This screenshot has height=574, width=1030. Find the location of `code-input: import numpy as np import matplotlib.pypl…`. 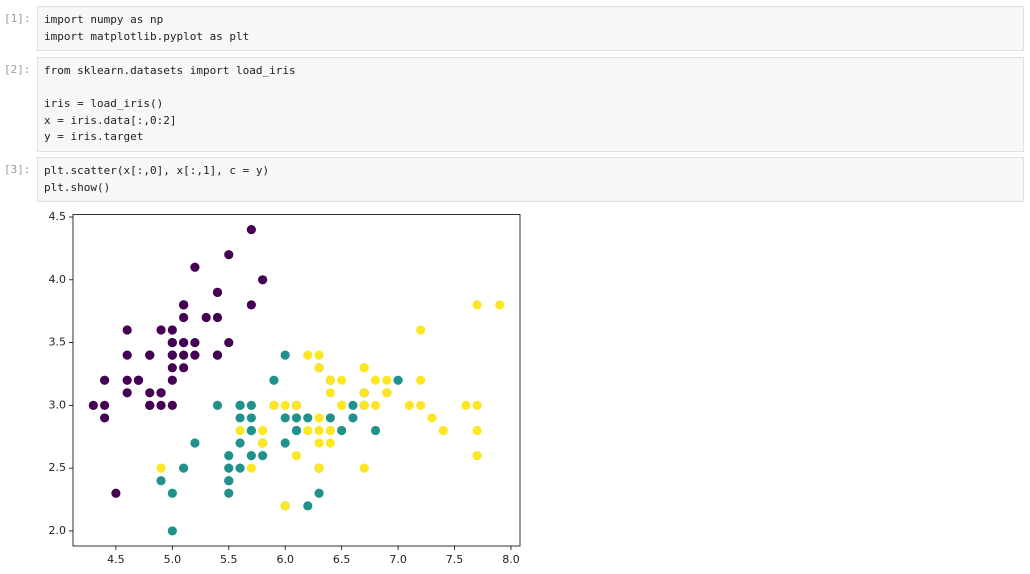

code-input: import numpy as np import matplotlib.pypl… is located at coordinates (530, 28).